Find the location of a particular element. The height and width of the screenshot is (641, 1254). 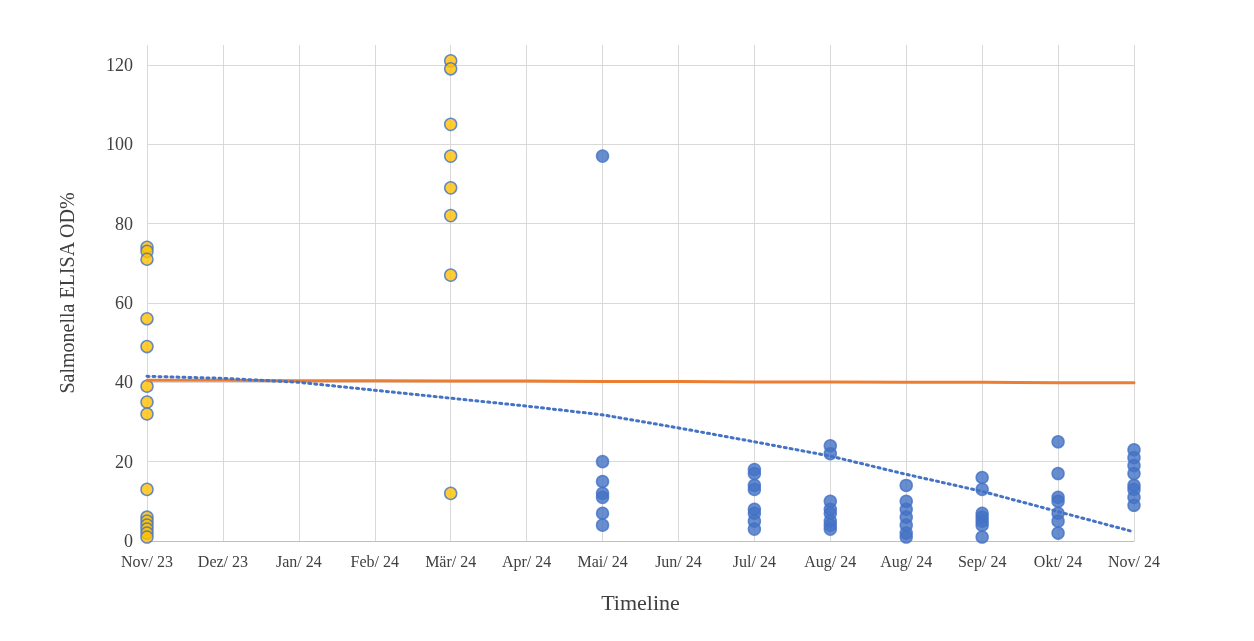

x-tick-label: Apr/ 24 is located at coordinates (526, 561).